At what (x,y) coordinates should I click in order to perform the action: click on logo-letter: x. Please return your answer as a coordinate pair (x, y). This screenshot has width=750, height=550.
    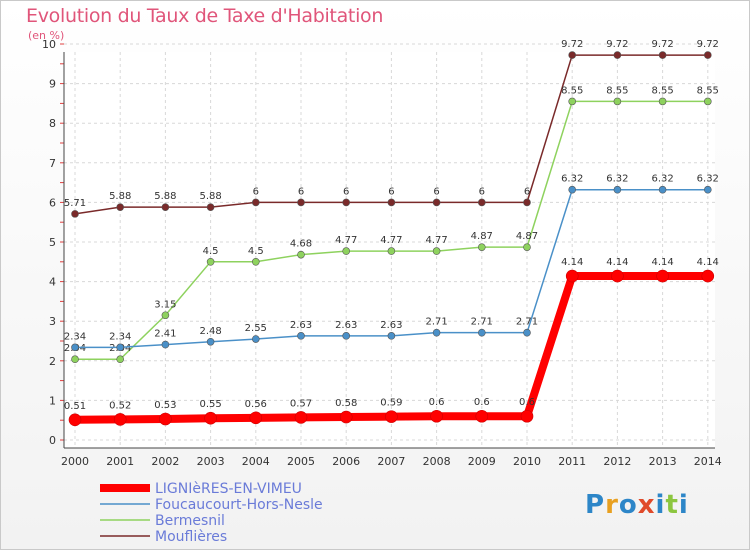
    Looking at the image, I should click on (646, 505).